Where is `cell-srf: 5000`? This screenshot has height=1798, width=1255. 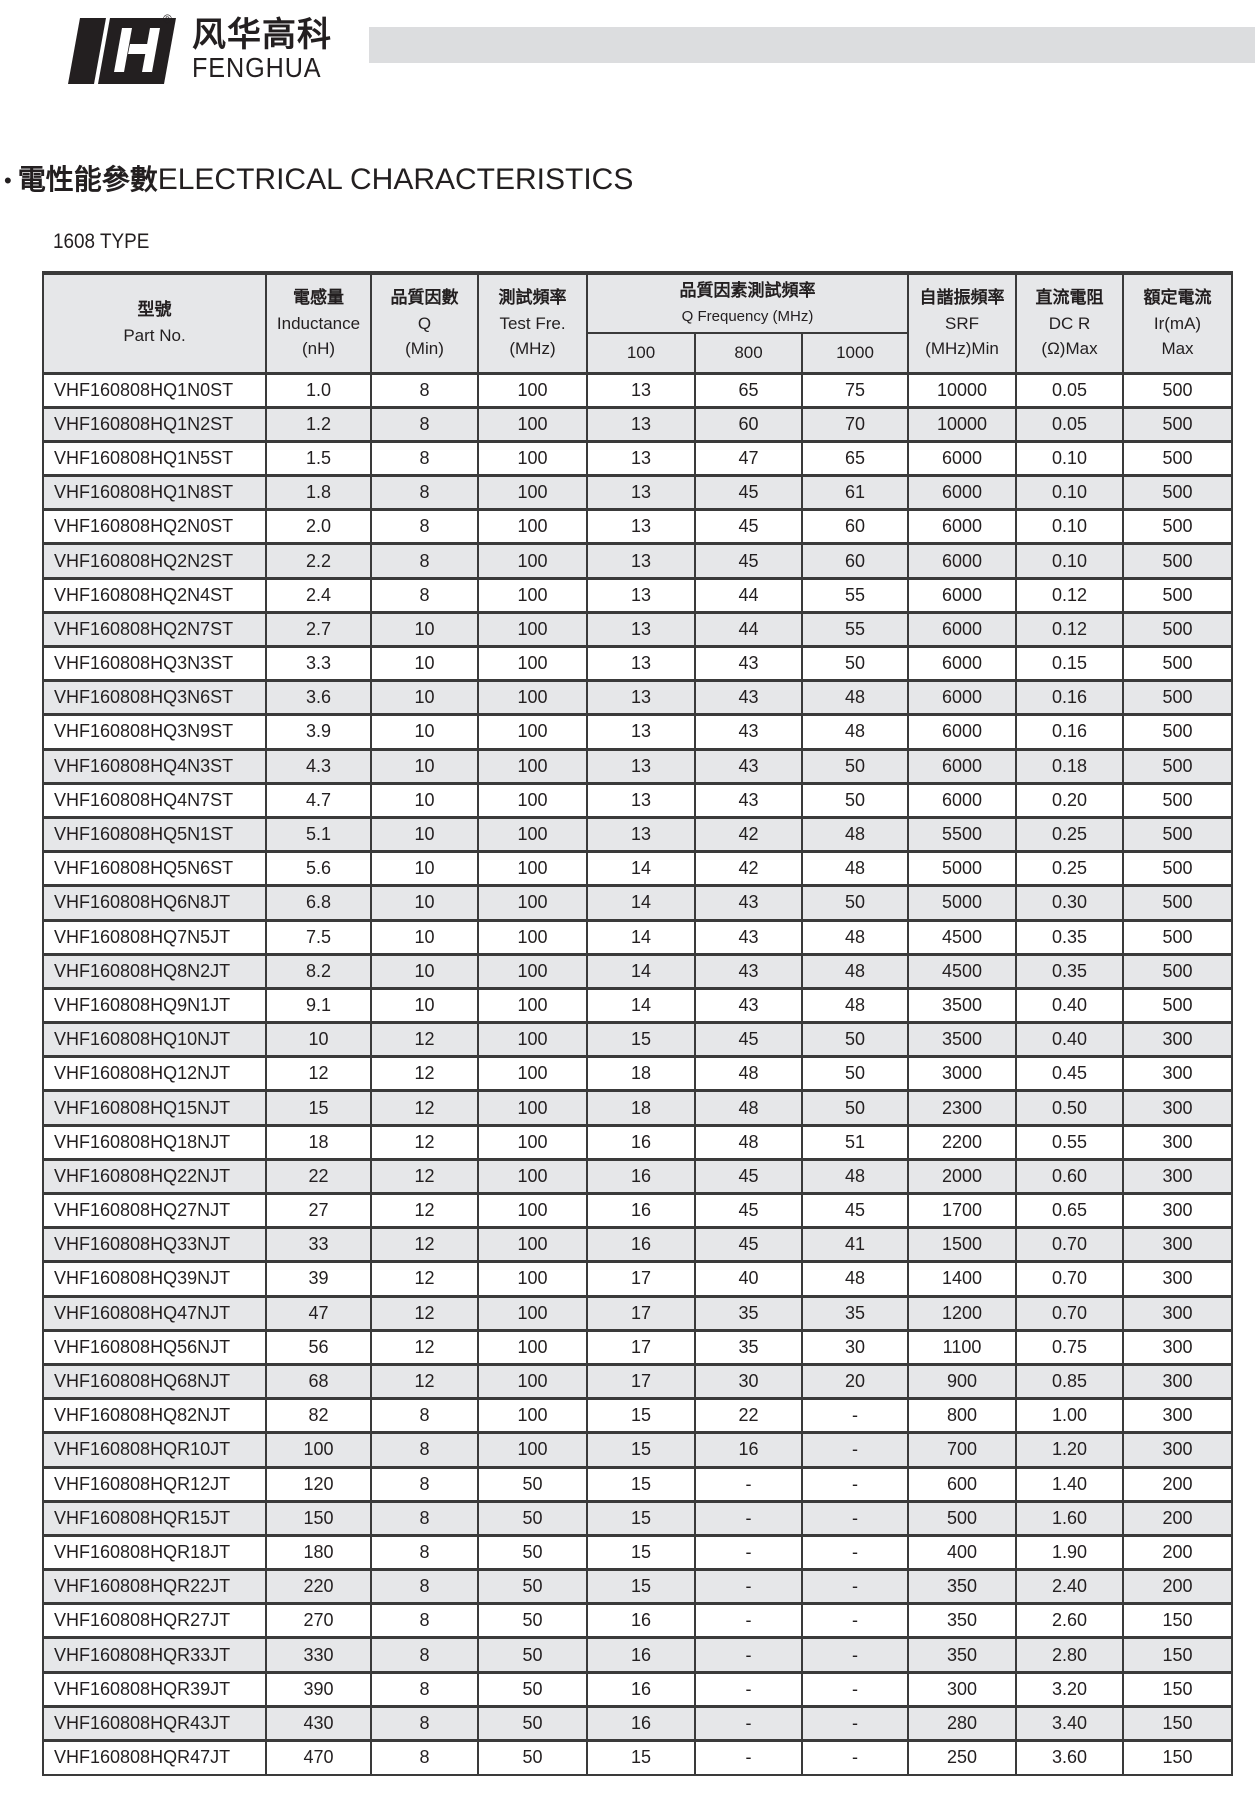
cell-srf: 5000 is located at coordinates (962, 903).